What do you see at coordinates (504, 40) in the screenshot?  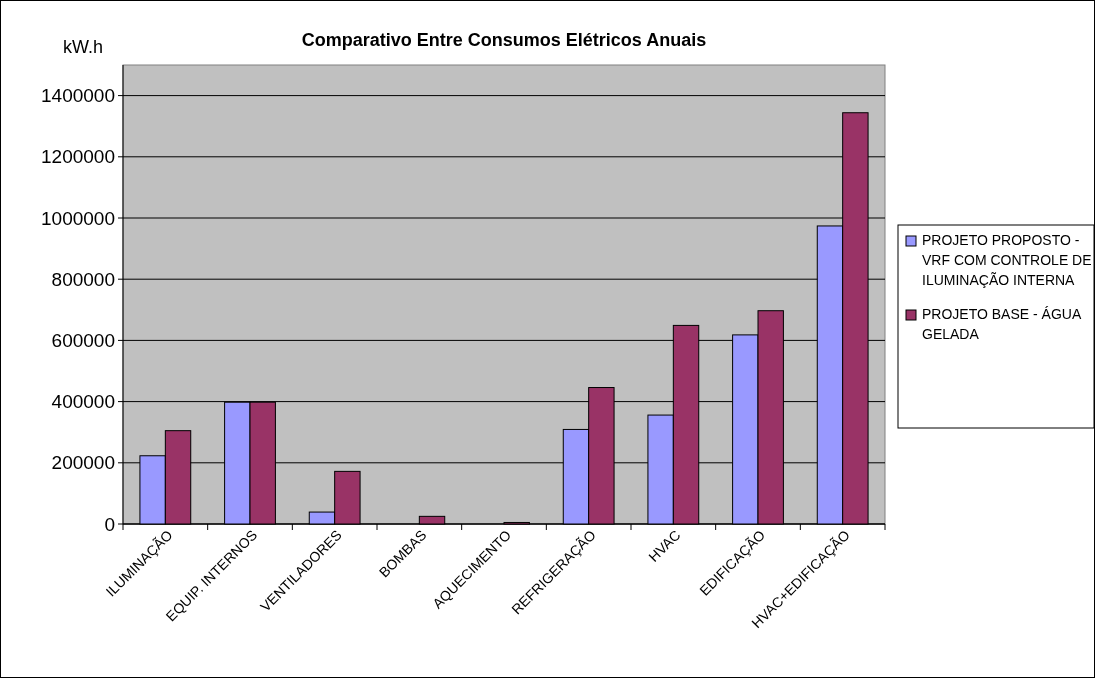 I see `chart-title: Comparativo Entre Consumos Elétricos Anuais` at bounding box center [504, 40].